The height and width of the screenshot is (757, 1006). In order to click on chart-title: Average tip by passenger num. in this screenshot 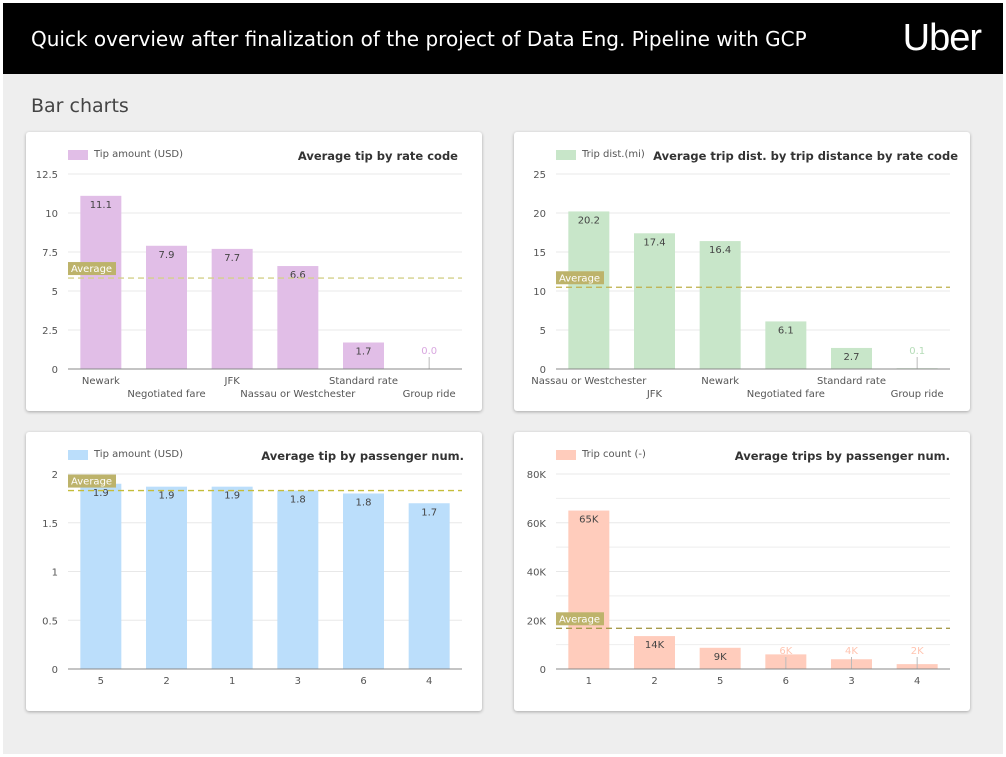, I will do `click(362, 456)`.